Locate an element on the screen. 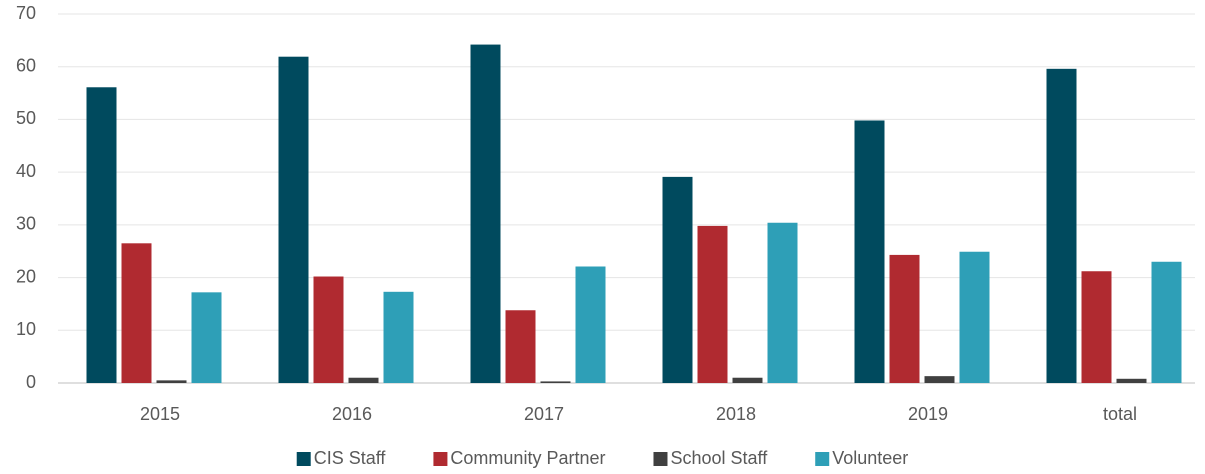 The width and height of the screenshot is (1205, 474). y-tick-label: 40 is located at coordinates (26, 171).